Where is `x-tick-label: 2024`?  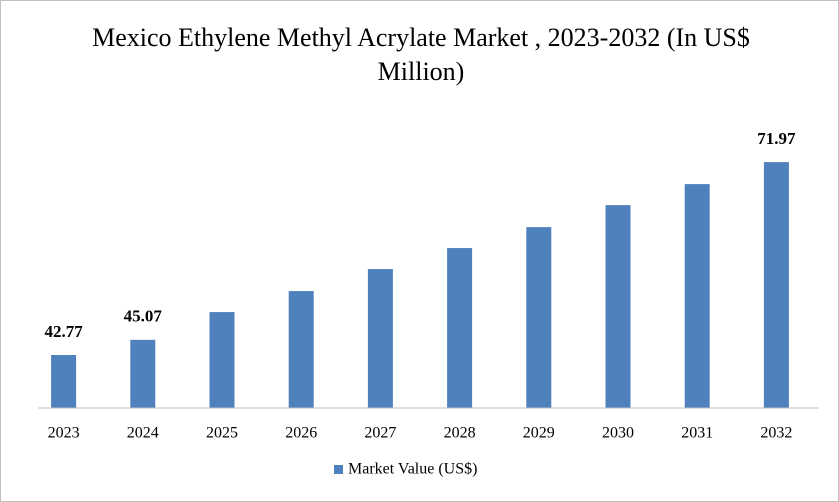
x-tick-label: 2024 is located at coordinates (143, 433).